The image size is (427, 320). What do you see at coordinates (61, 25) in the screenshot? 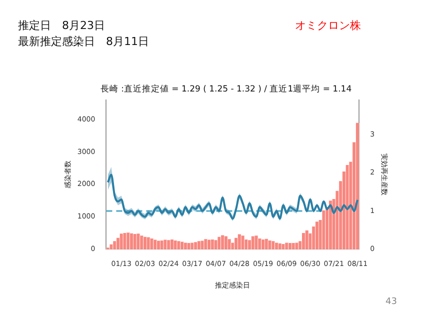
I see `text: 推定日 8月23日` at bounding box center [61, 25].